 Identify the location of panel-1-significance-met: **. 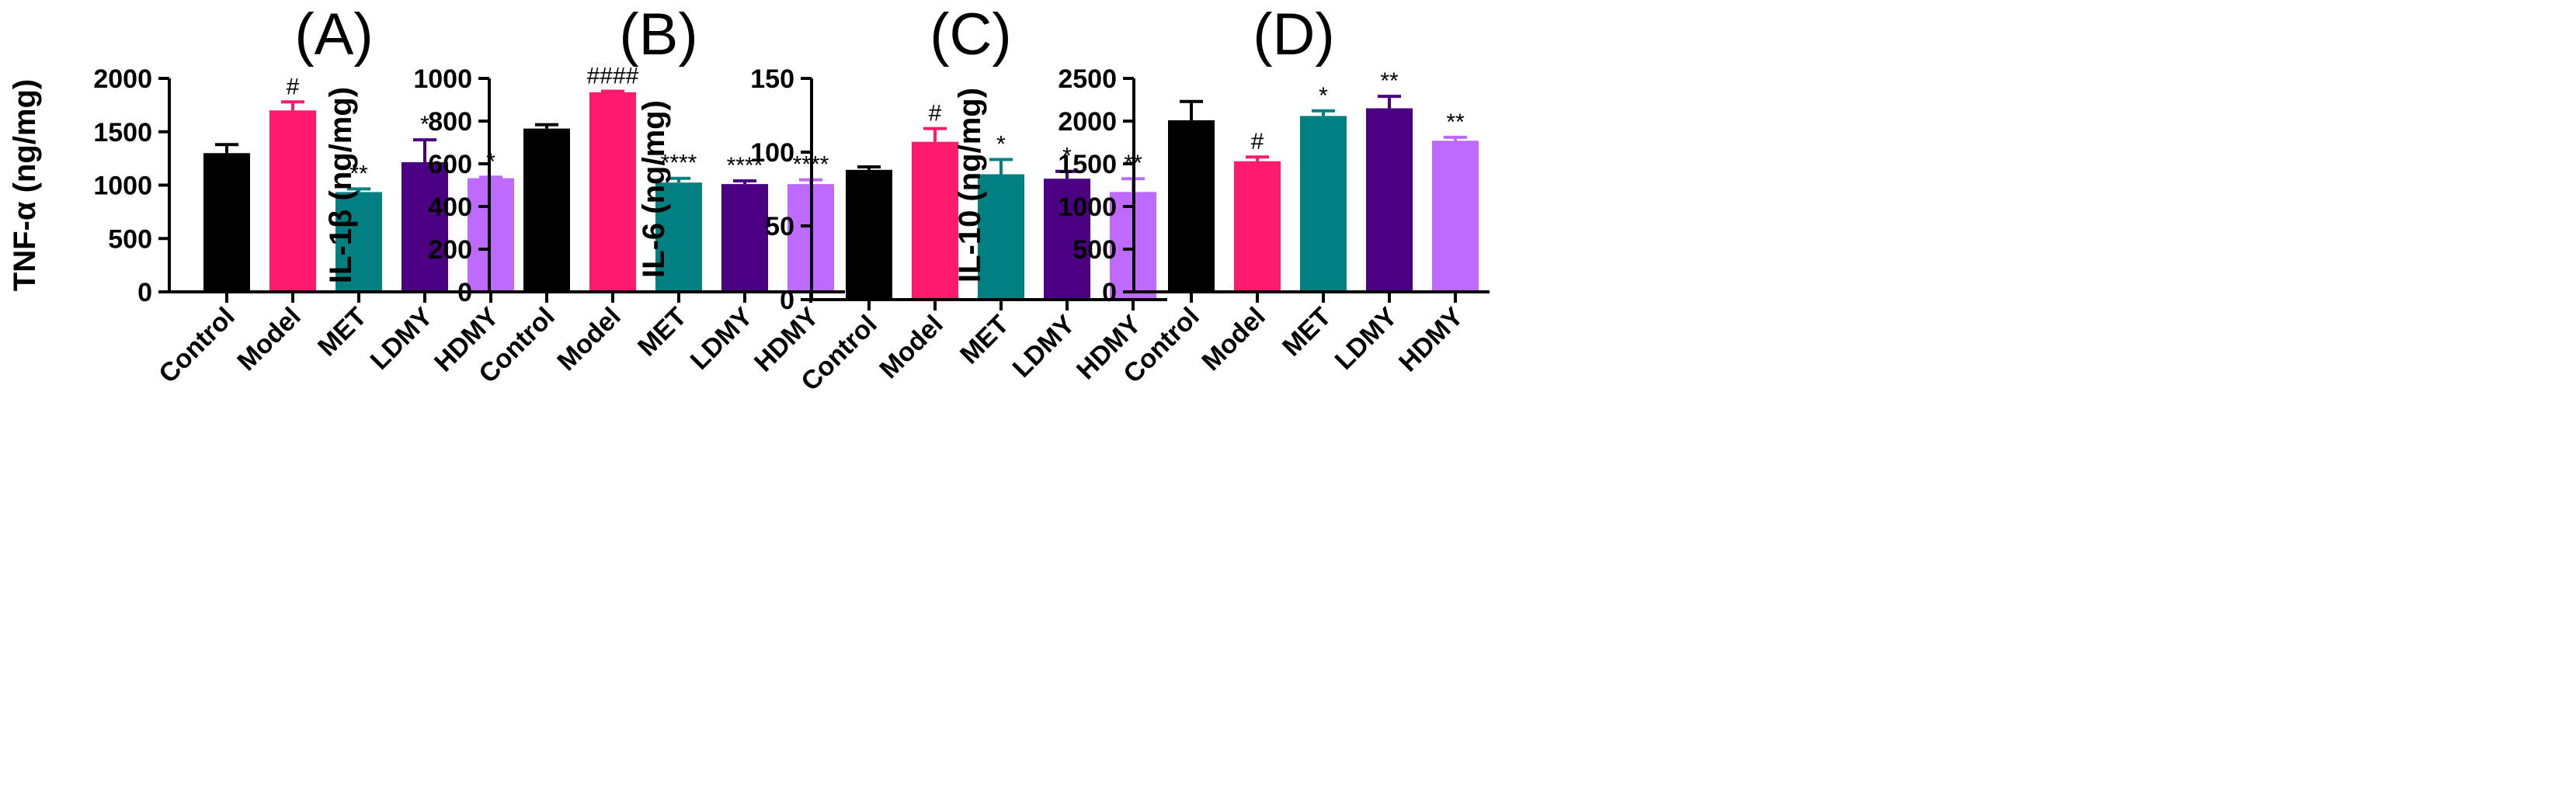
(358, 173).